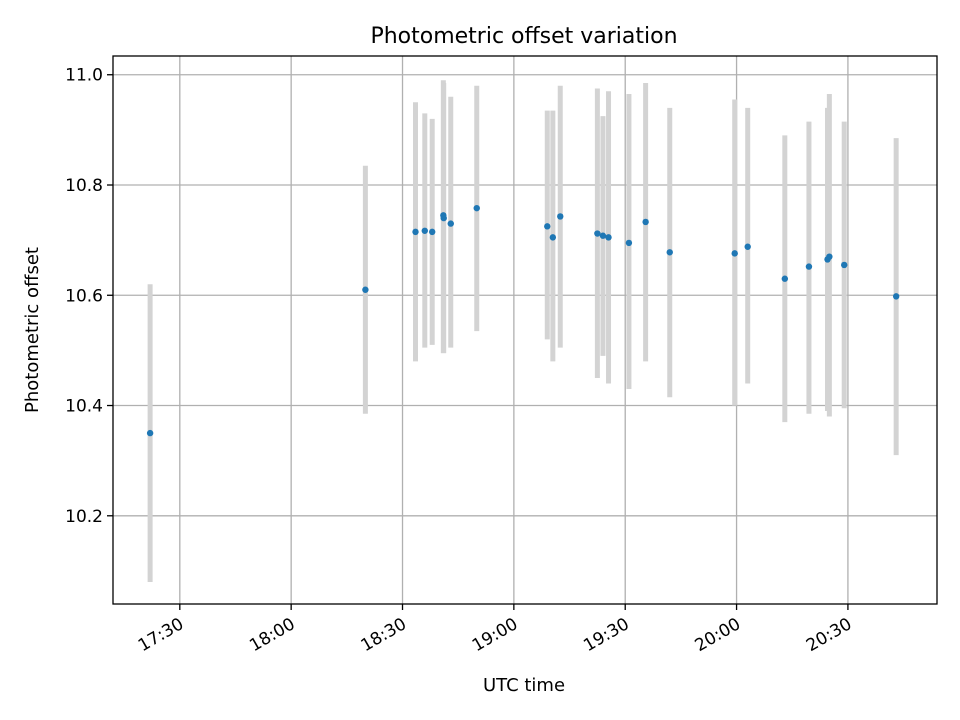  Describe the element at coordinates (84, 296) in the screenshot. I see `y-tick-label: 10.6` at that location.